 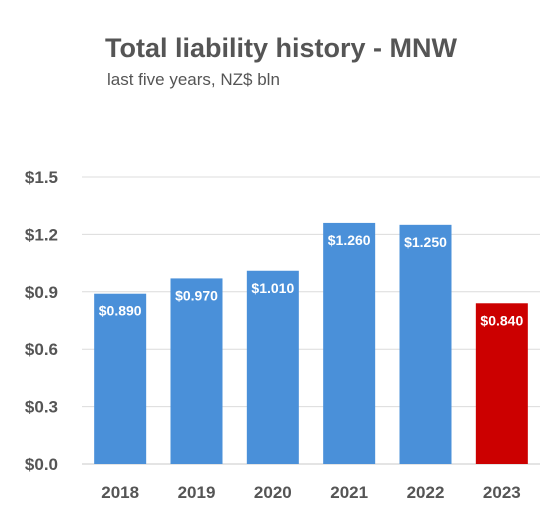 I want to click on x-tick-label-2022: 2022, so click(x=426, y=492).